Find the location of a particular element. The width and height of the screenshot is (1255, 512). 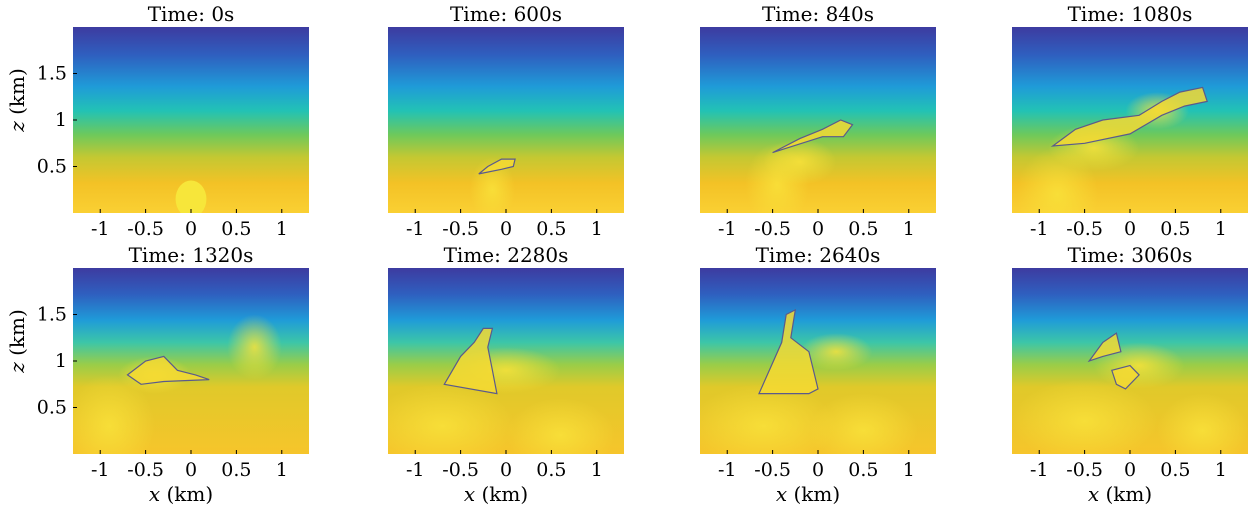

panel-5: Time: 2280s -1 -0.5 0 0.5 1 x (km) is located at coordinates (506, 374).